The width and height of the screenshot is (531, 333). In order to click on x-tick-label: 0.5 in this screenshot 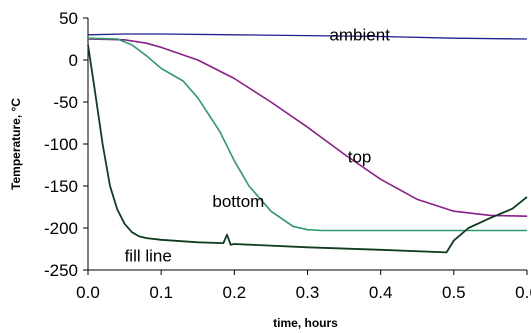, I will do `click(454, 292)`.